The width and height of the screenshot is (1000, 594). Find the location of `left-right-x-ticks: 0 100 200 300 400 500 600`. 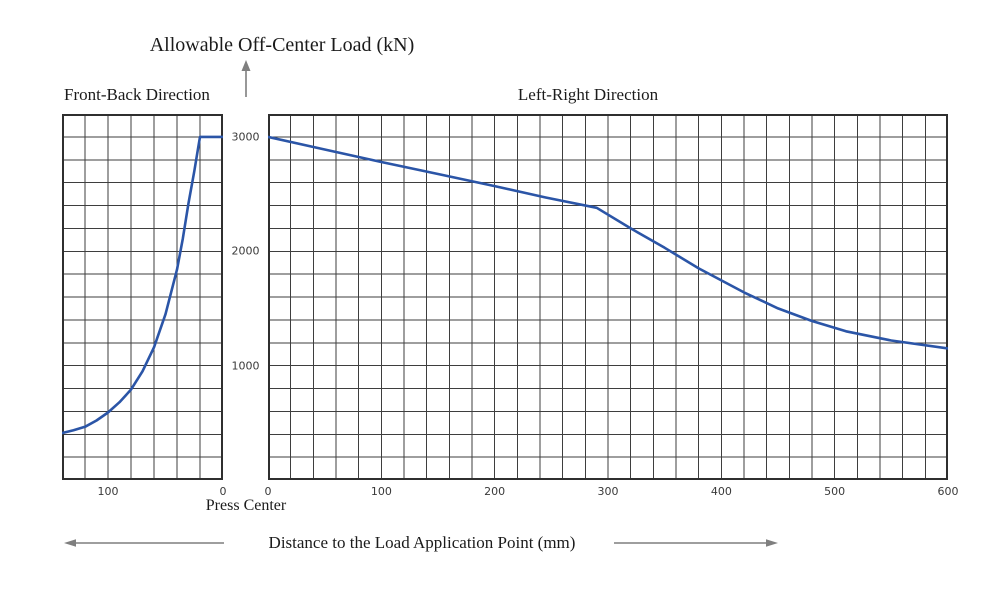

left-right-x-ticks: 0 100 200 300 400 500 600 is located at coordinates (611, 492).